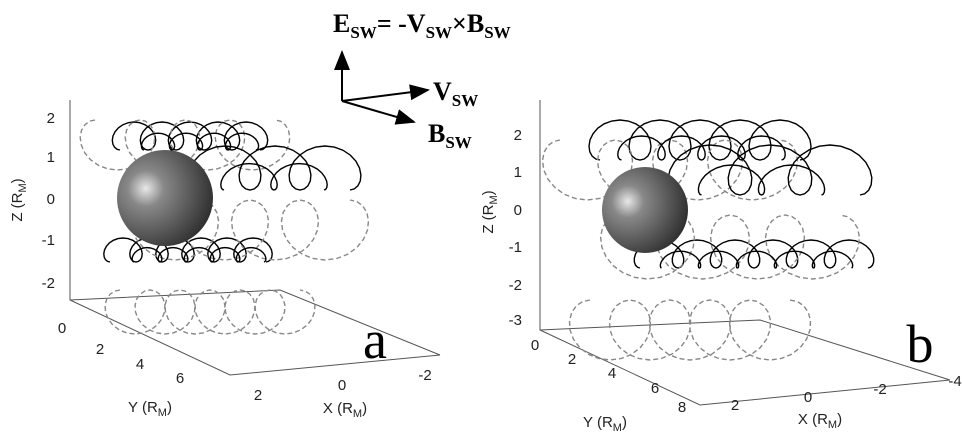 Image resolution: width=962 pixels, height=433 pixels. I want to click on panel-label: b, so click(920, 344).